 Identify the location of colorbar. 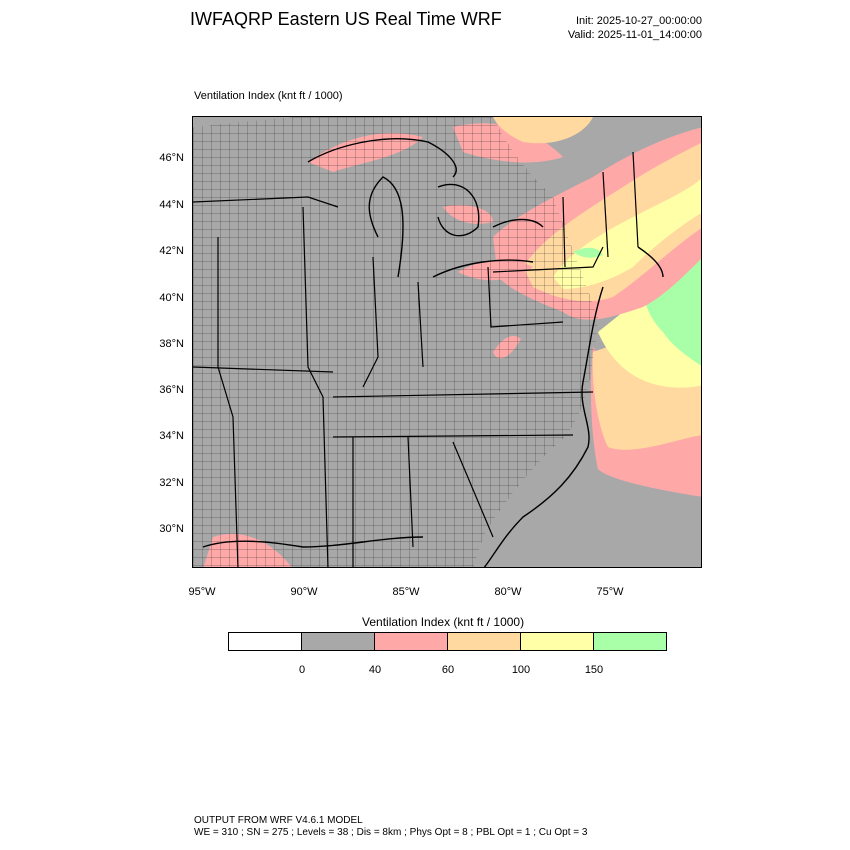
(447, 641).